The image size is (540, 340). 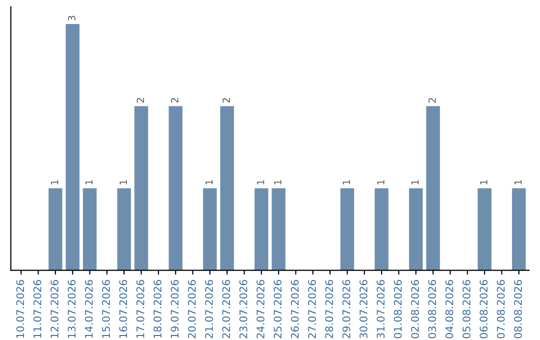 I want to click on x-tick-label: 31.07.2026, so click(x=380, y=309).